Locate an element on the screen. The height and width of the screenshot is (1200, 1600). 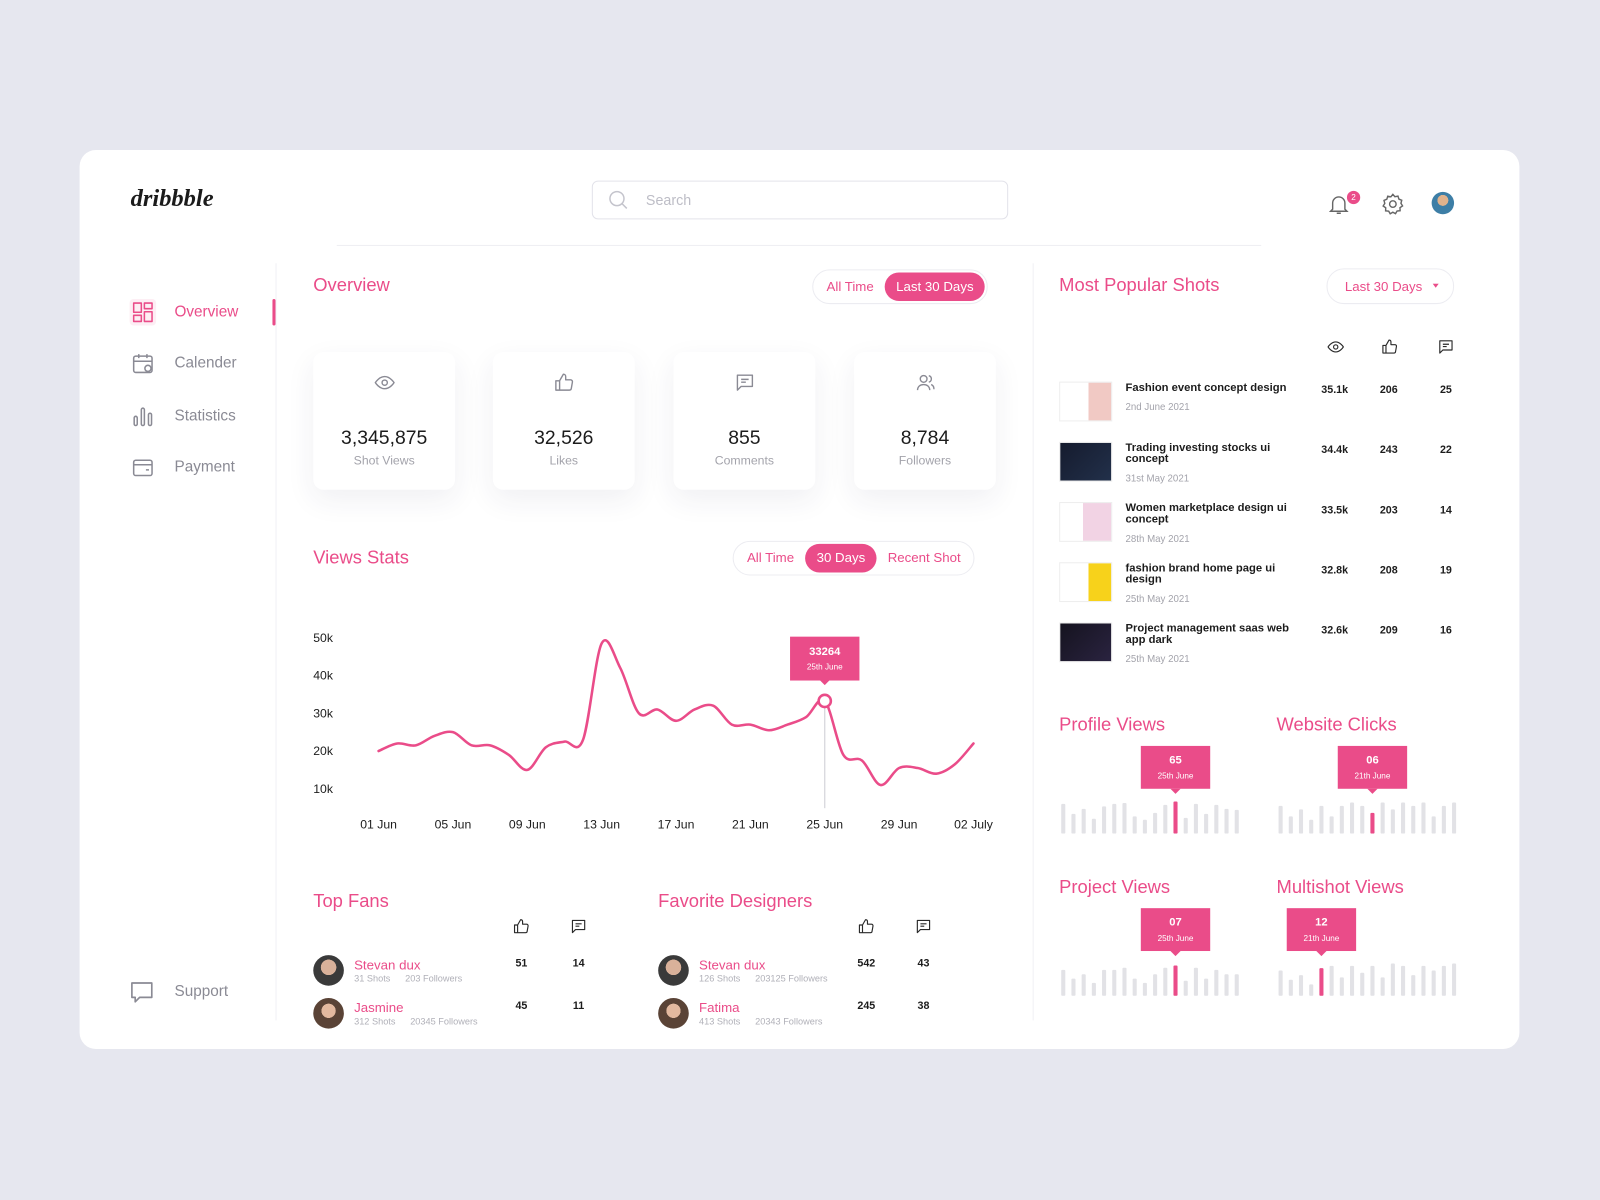
person-comments: 43 is located at coordinates (923, 963).